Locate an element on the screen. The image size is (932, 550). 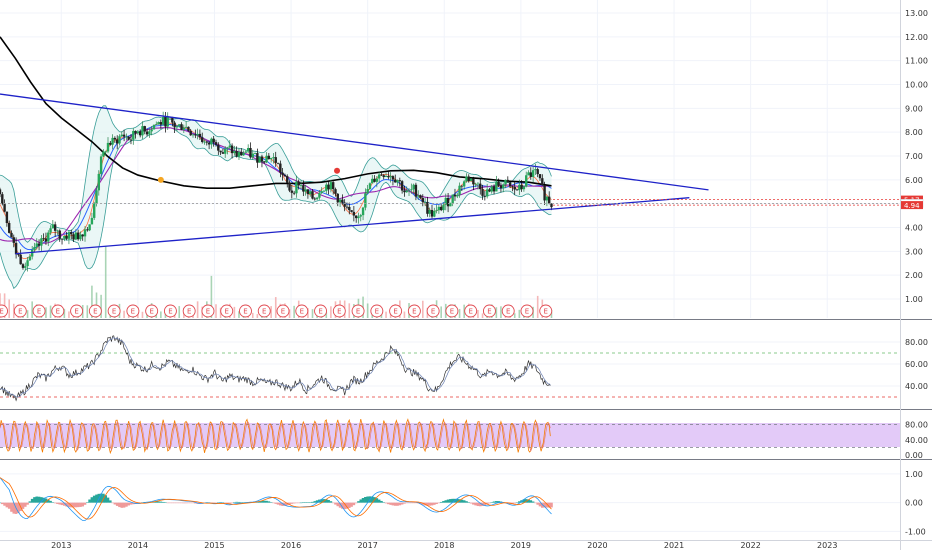
macd-pane: 1.00 0.00 -1.00 is located at coordinates (463, 503).